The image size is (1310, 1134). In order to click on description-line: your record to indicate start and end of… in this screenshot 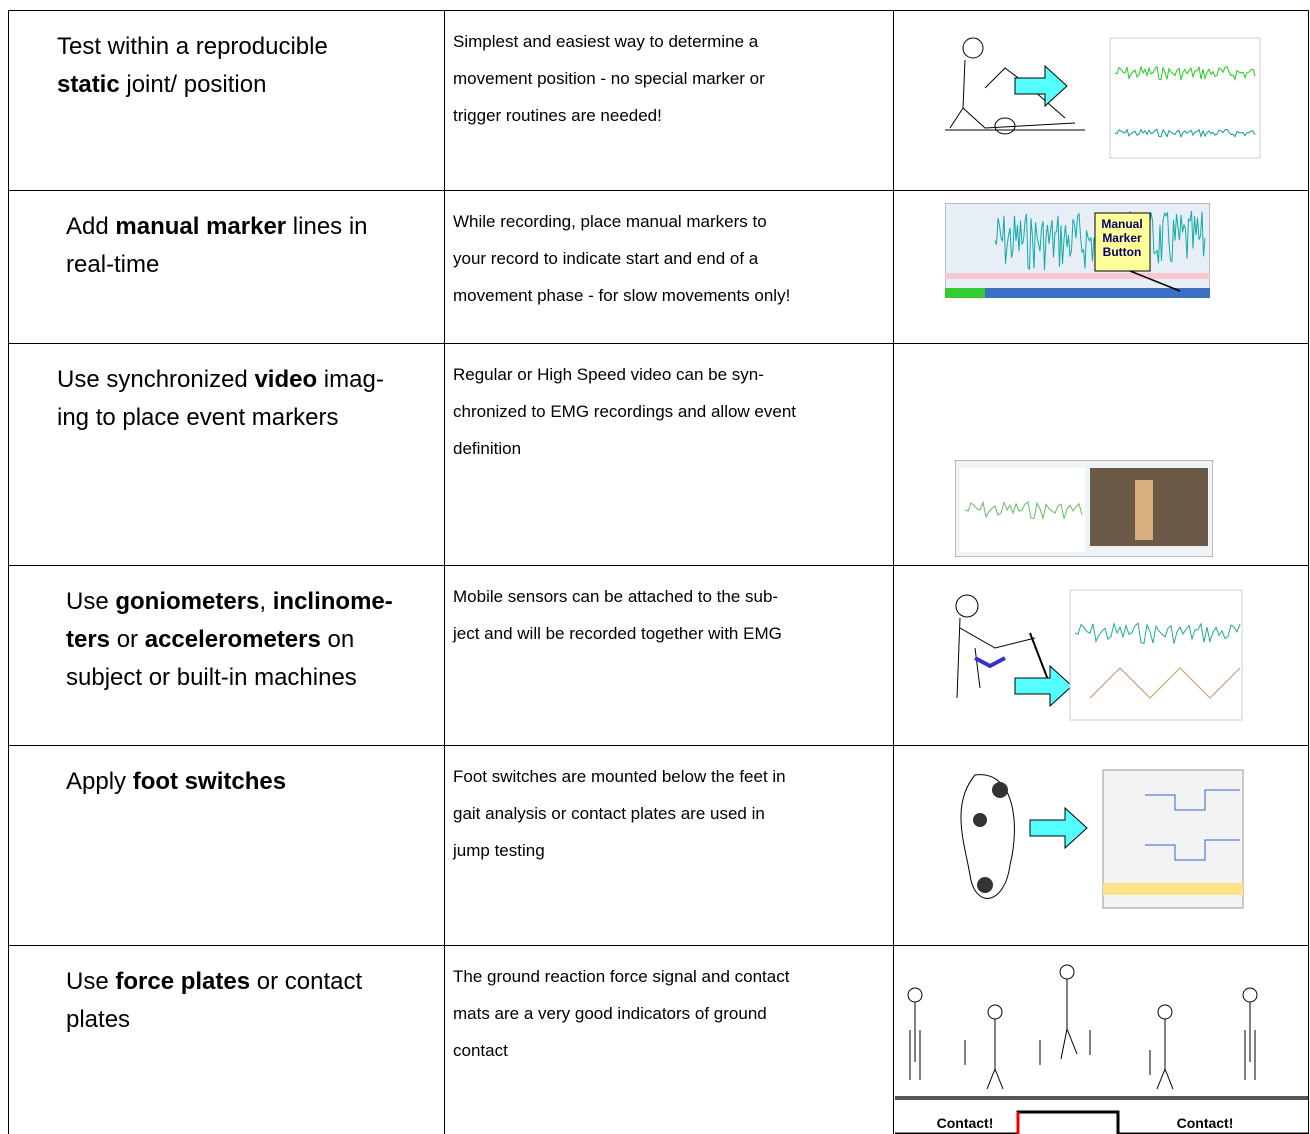, I will do `click(606, 258)`.